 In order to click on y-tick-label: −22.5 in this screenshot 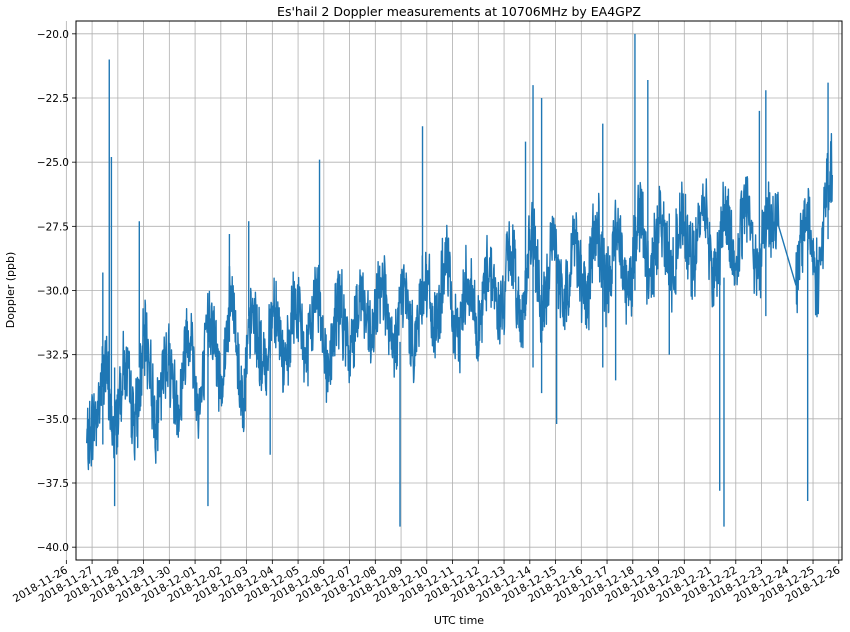, I will do `click(53, 99)`.